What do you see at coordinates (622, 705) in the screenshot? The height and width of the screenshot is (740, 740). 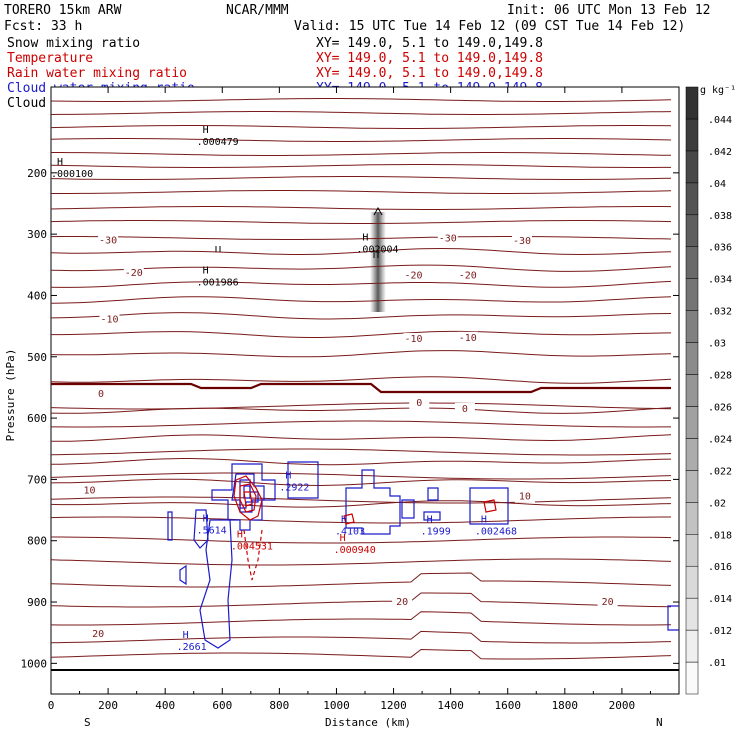 I see `x-tick-label: 2000` at bounding box center [622, 705].